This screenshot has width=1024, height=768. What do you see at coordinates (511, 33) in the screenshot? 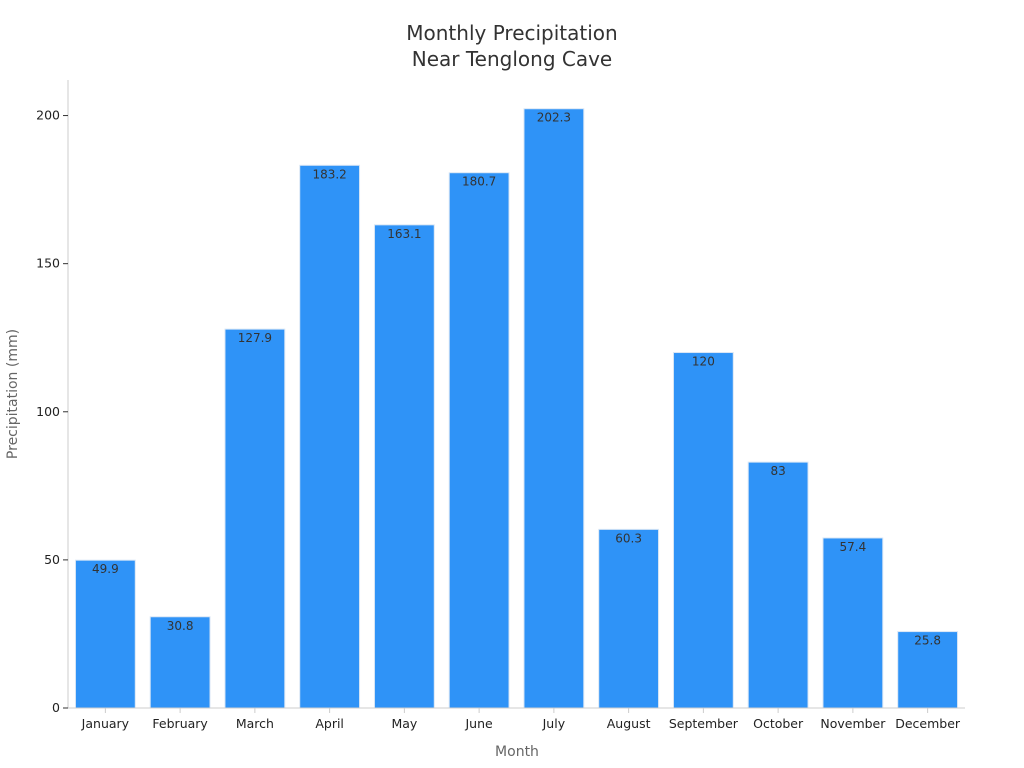
I see `chart-title-line-1: Monthly Precipitation` at bounding box center [511, 33].